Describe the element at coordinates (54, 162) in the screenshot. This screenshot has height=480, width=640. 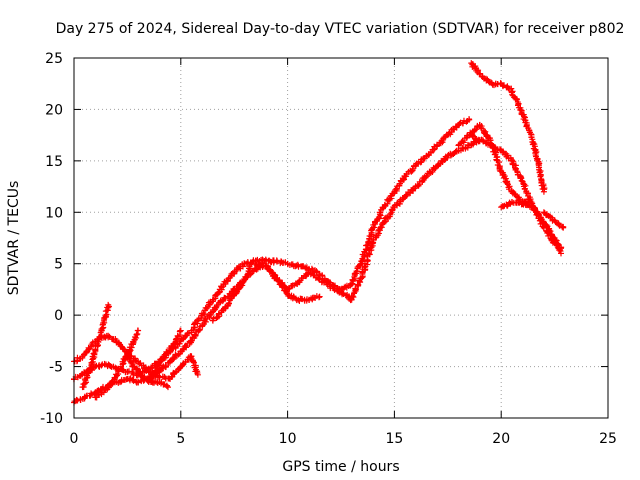
I see `y-tick-label: 15` at that location.